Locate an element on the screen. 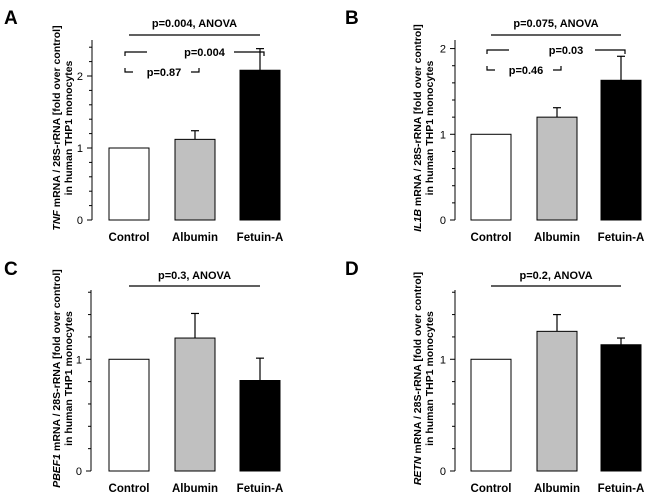  y-axis-label: TNF mRNA / 28S-rRNA [fold over control] is located at coordinates (57, 127).